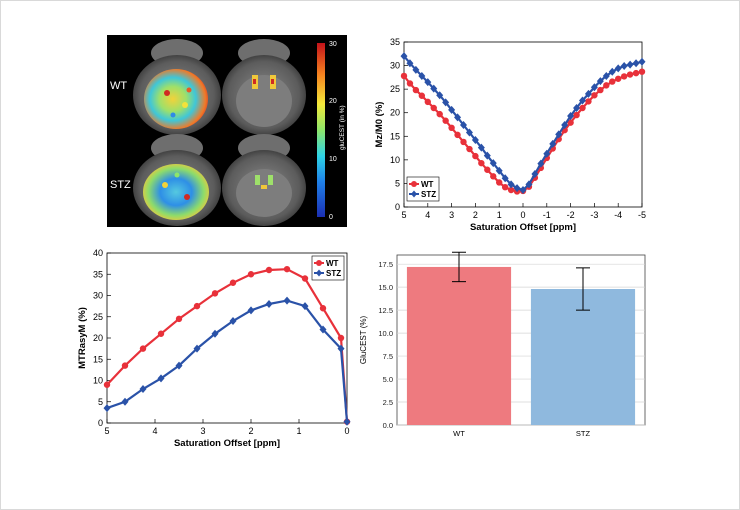 Image resolution: width=740 pixels, height=510 pixels. Describe the element at coordinates (98, 253) in the screenshot. I see `y-tick-label: 40` at that location.